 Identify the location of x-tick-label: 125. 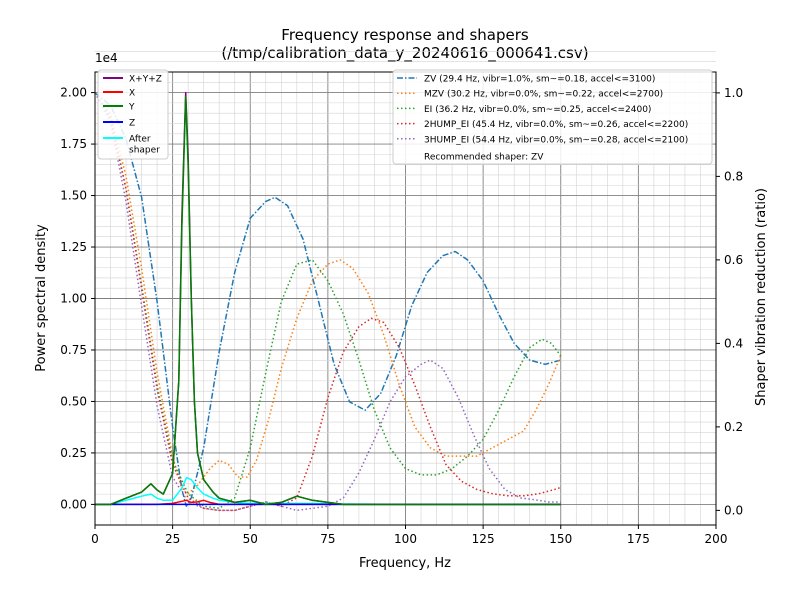
(483, 539).